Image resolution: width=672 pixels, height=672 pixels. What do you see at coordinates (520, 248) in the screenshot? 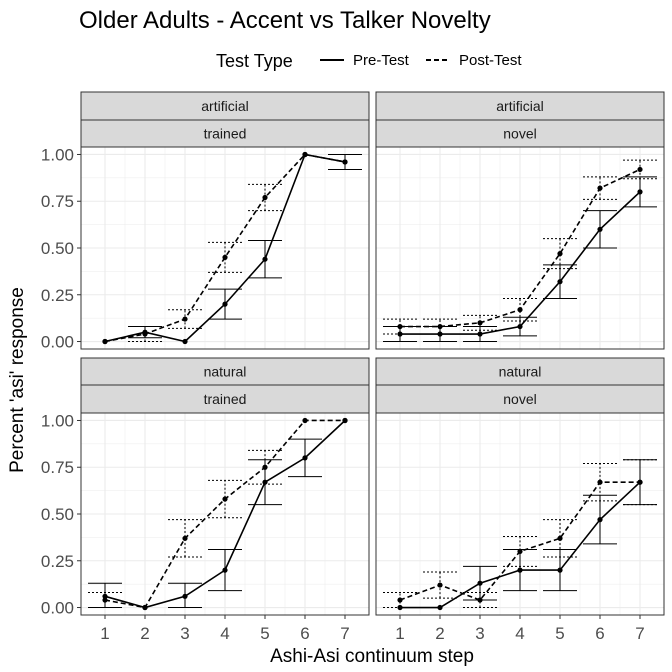
I see `panel-border` at bounding box center [520, 248].